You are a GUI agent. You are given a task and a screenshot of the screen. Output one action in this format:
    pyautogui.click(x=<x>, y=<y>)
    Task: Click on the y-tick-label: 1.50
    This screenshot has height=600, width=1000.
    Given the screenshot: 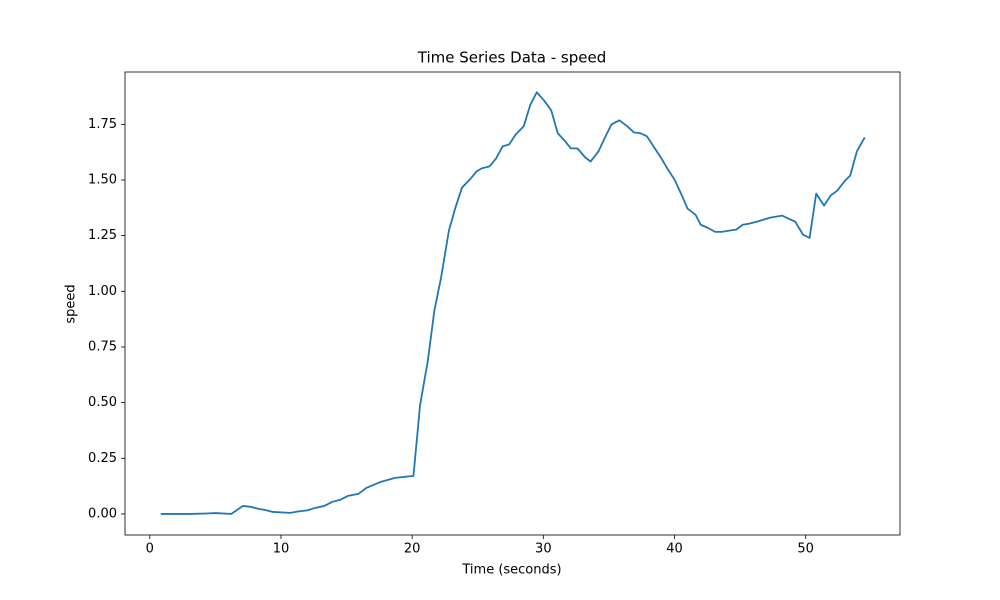 What is the action you would take?
    pyautogui.click(x=102, y=179)
    